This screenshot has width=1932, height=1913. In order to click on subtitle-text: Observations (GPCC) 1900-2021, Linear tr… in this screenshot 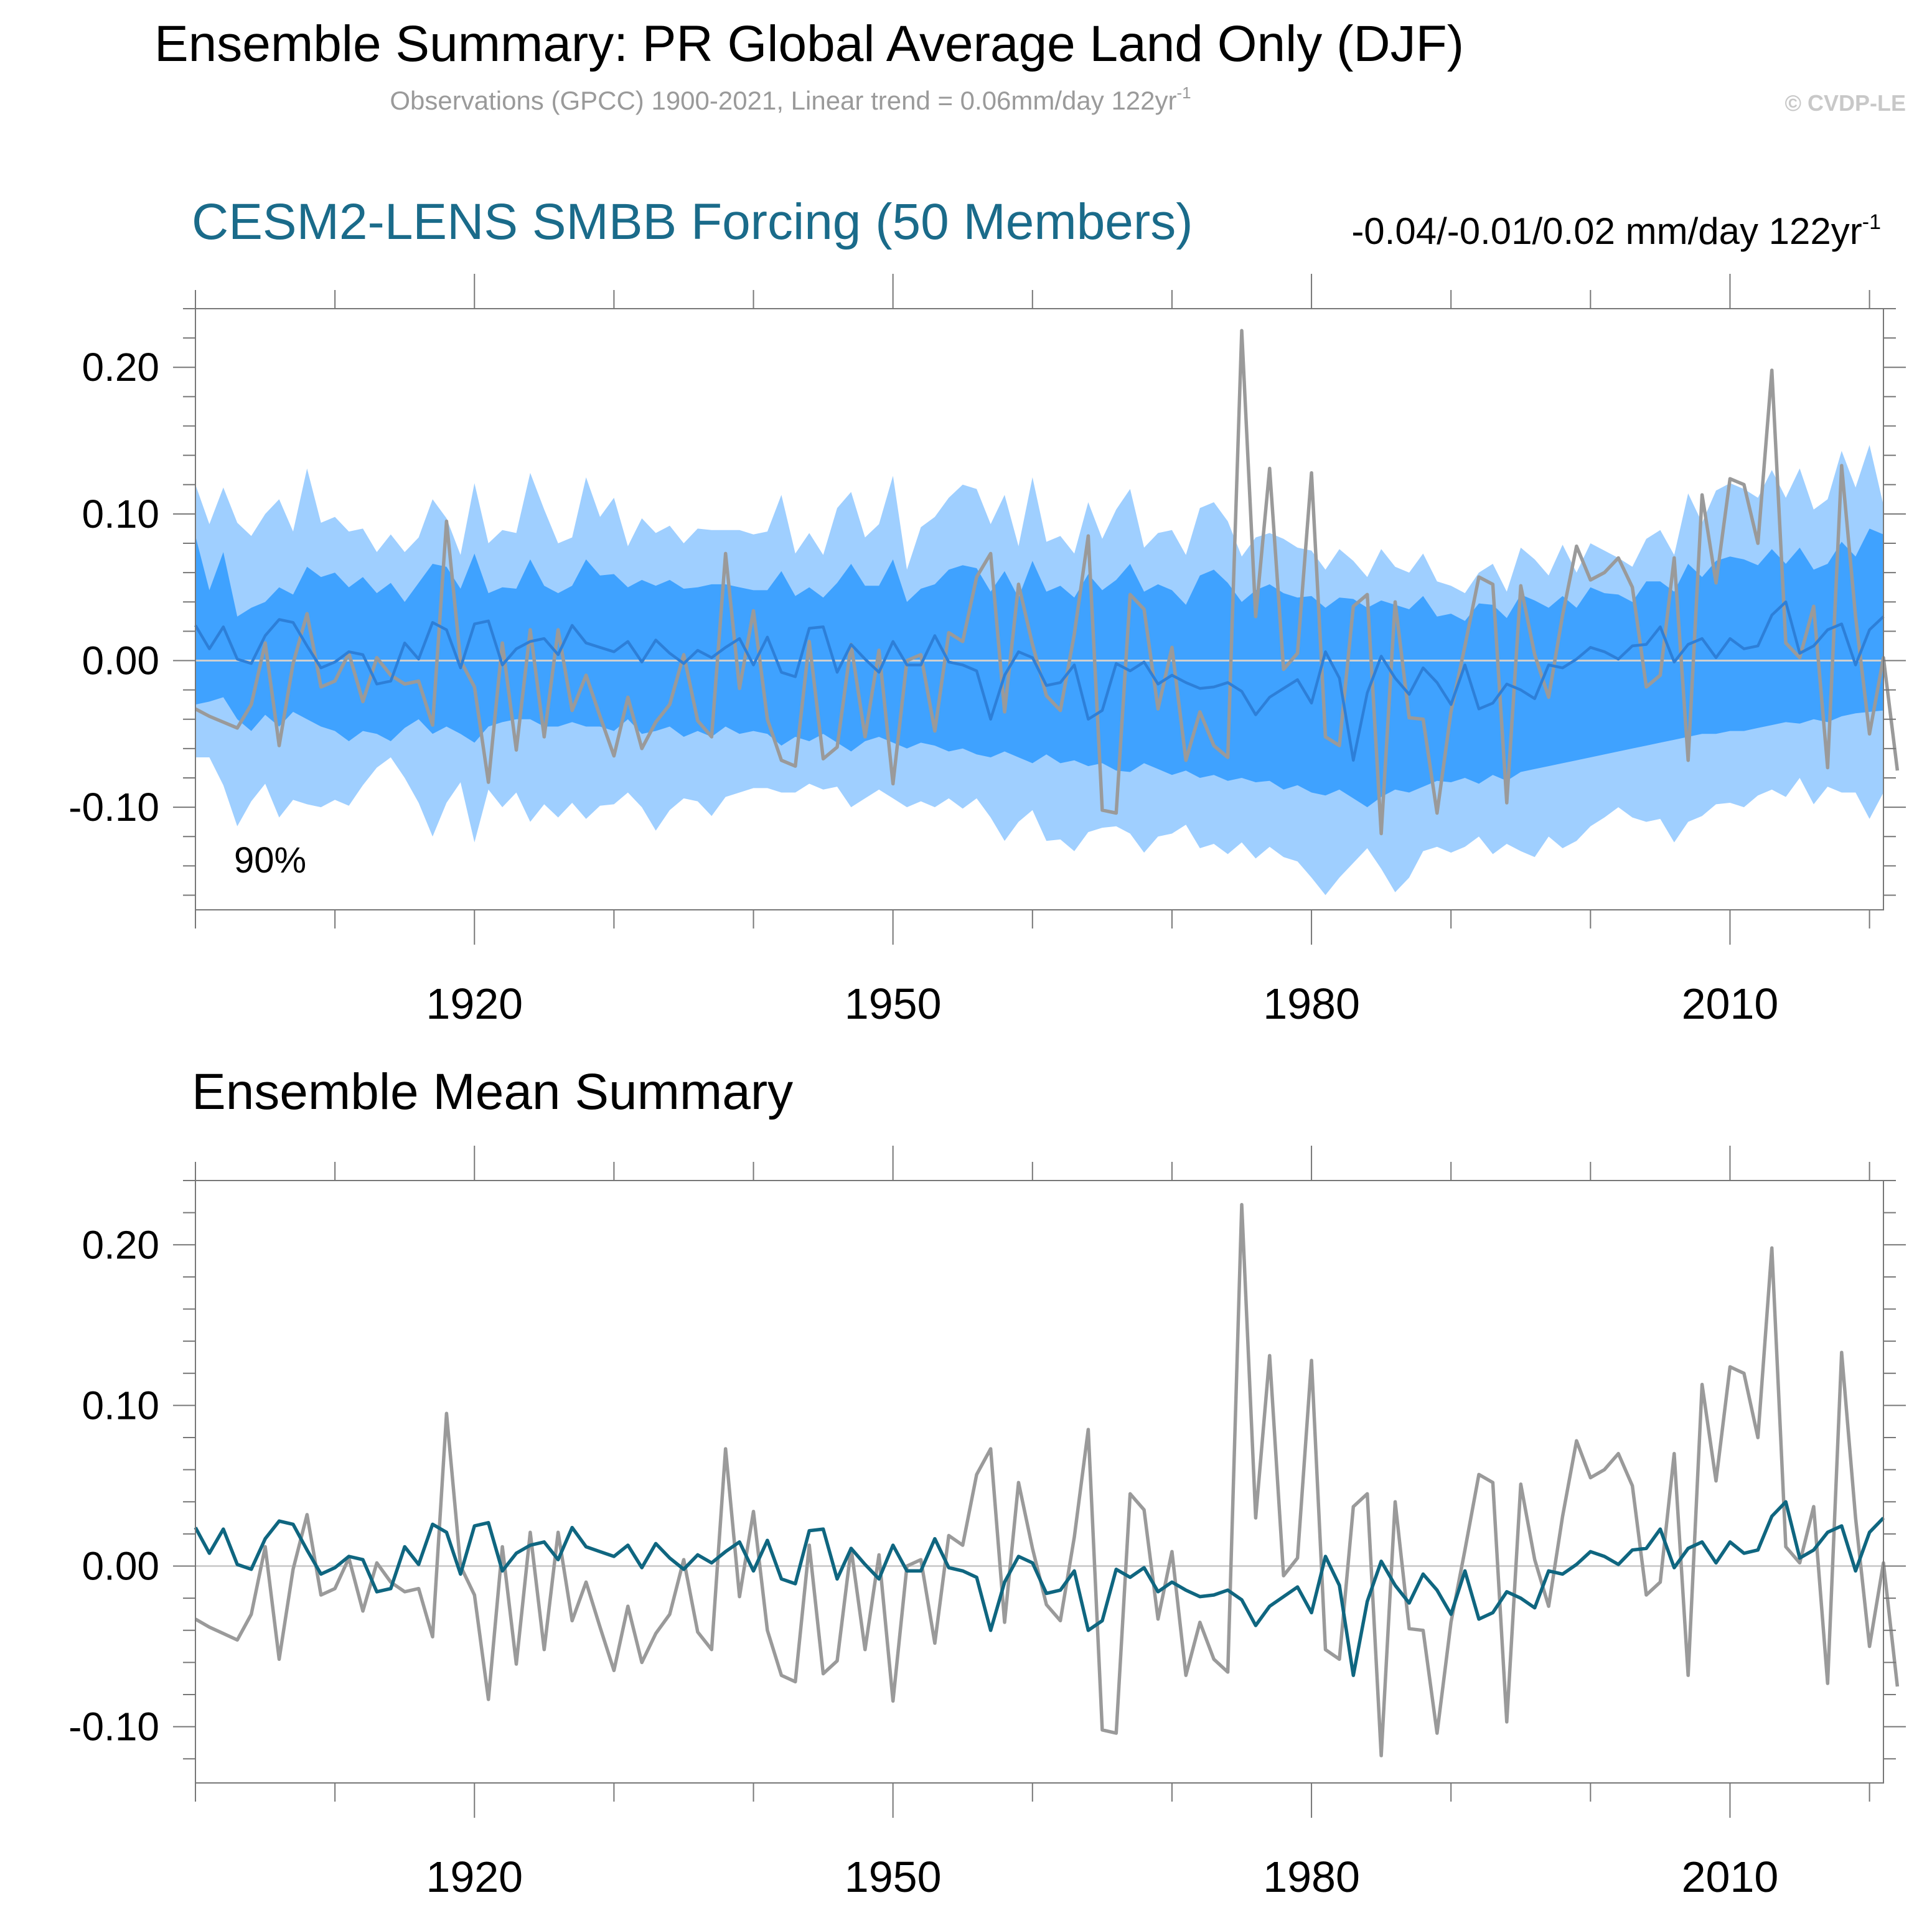, I will do `click(783, 100)`.